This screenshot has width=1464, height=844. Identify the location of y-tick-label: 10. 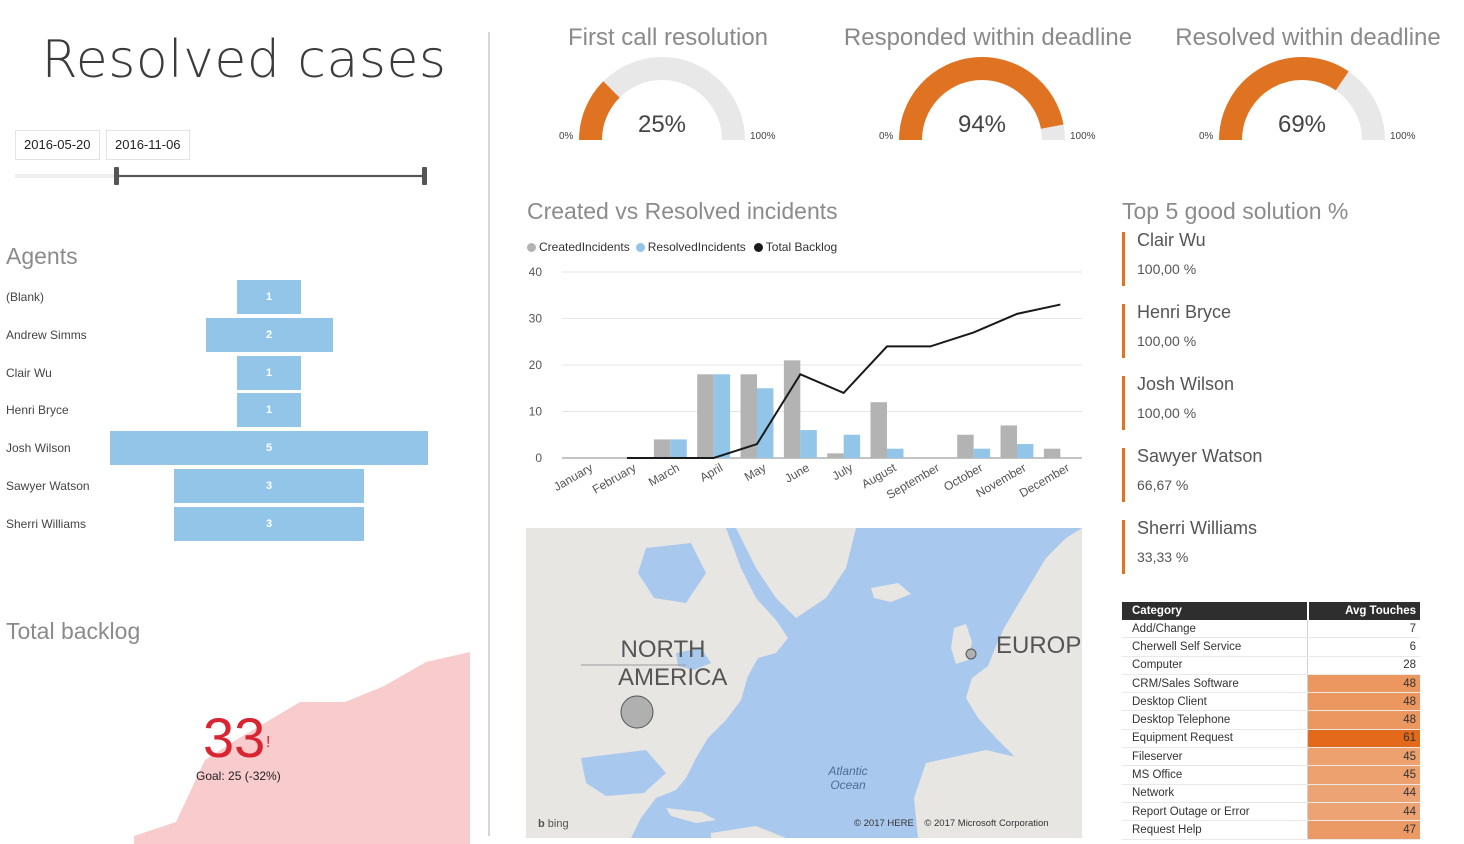
(536, 412).